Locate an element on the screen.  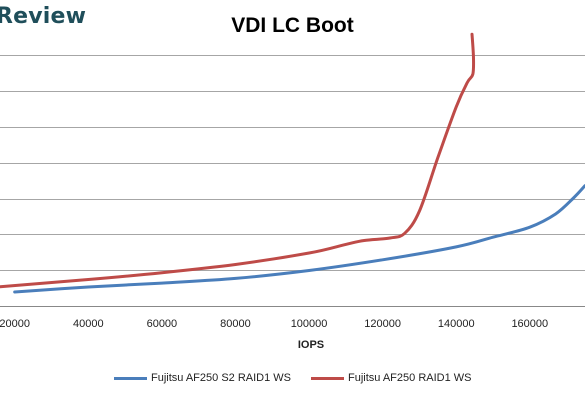
legend-item-s2: Fujitsu AF250 S2 RAID1 WS is located at coordinates (202, 378).